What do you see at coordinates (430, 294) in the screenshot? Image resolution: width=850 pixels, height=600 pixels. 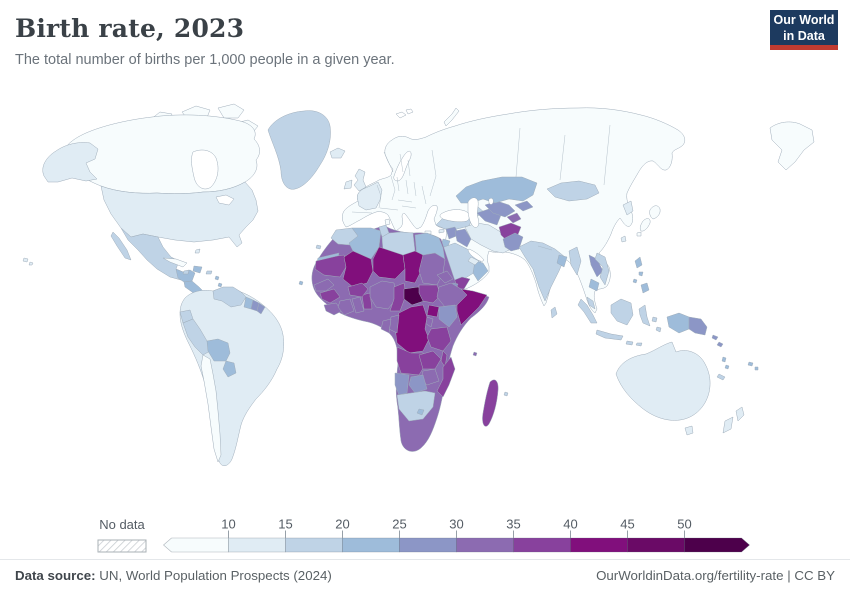 I see `country-south-sudan` at bounding box center [430, 294].